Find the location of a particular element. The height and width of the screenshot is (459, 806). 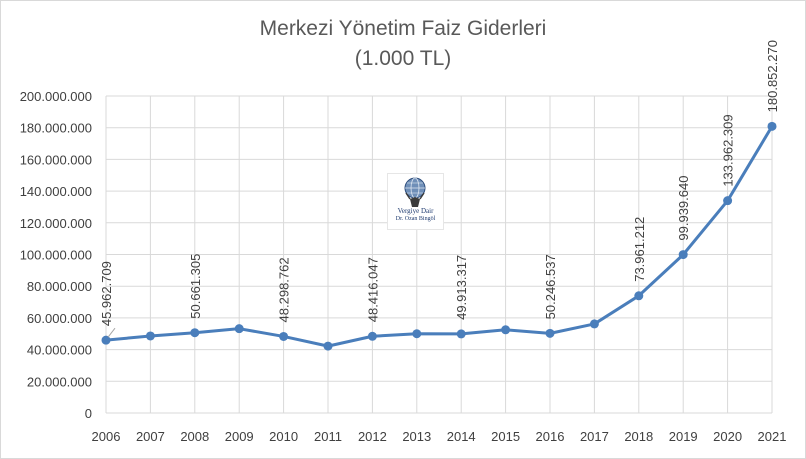

data-label: 49.913.317 is located at coordinates (461, 287).